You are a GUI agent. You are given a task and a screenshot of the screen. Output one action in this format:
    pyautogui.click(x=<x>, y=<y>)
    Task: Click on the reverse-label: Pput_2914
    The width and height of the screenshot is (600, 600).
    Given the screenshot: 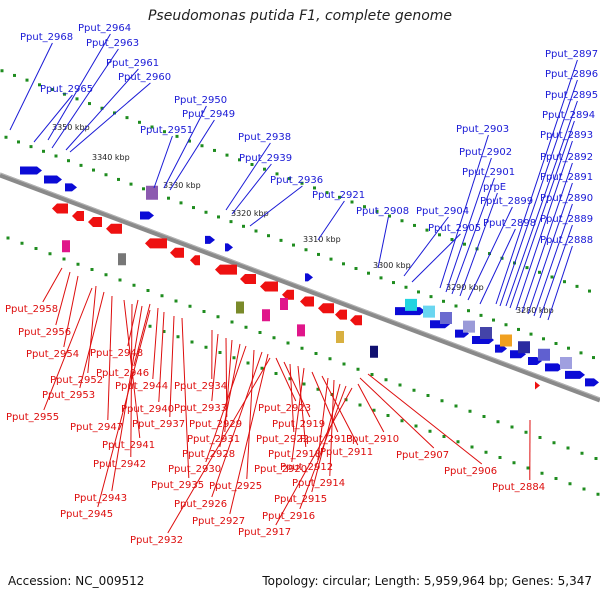 What is the action you would take?
    pyautogui.click(x=318, y=483)
    